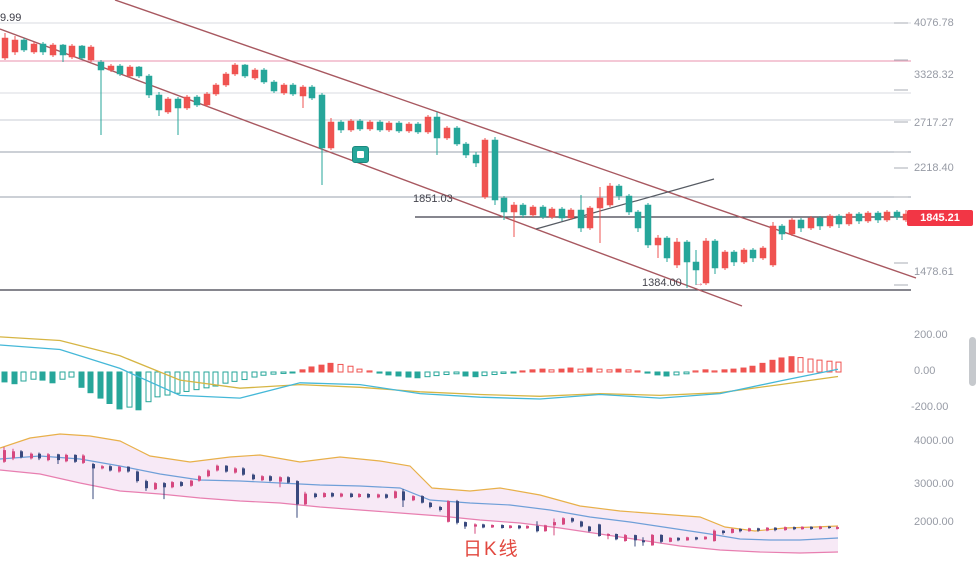 The width and height of the screenshot is (976, 569). What do you see at coordinates (934, 123) in the screenshot?
I see `y-axis-label: 2717.27` at bounding box center [934, 123].